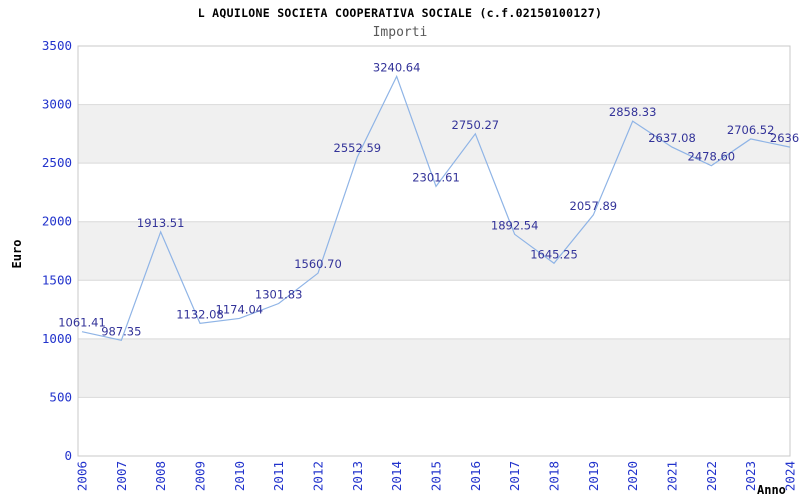 This screenshot has height=500, width=800. What do you see at coordinates (711, 476) in the screenshot?
I see `x-axis-tick-label: 2022` at bounding box center [711, 476].